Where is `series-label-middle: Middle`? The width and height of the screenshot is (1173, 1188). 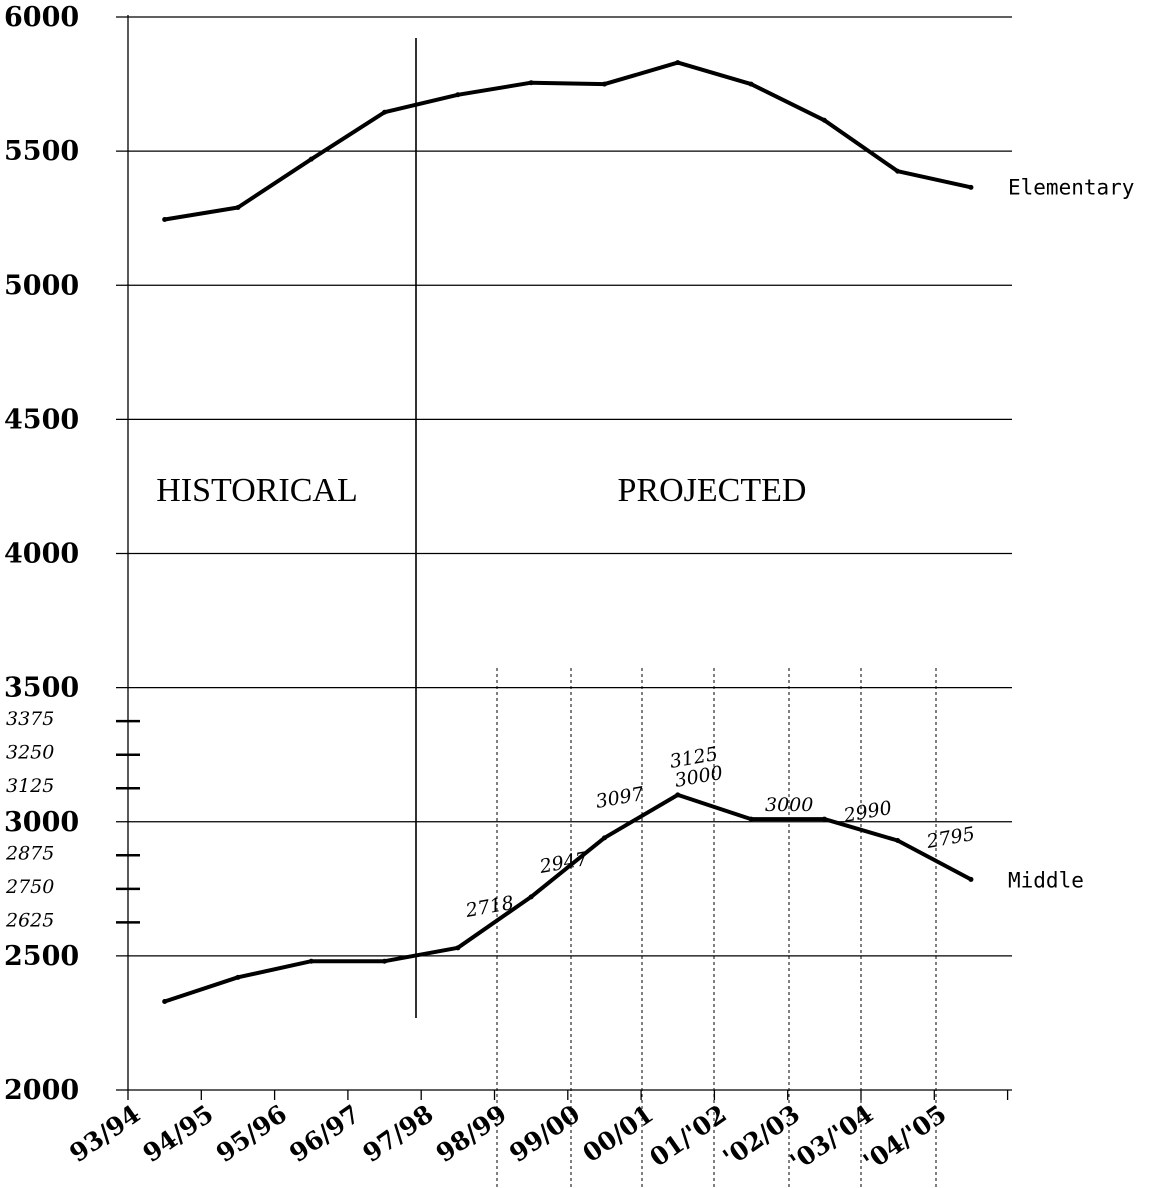
series-label-middle: Middle is located at coordinates (1046, 880).